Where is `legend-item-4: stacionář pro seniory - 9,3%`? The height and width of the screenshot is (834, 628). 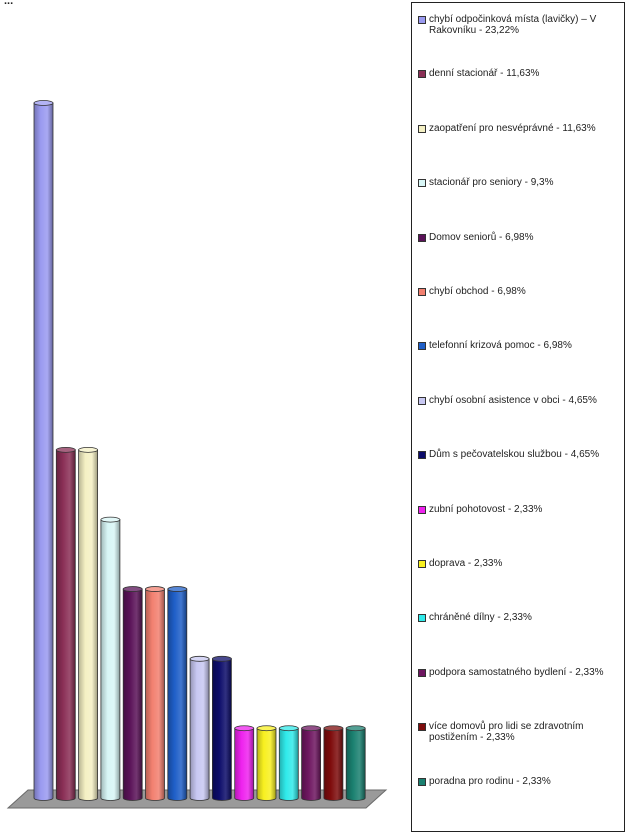
legend-item-4: stacionář pro seniory - 9,3% is located at coordinates (520, 182).